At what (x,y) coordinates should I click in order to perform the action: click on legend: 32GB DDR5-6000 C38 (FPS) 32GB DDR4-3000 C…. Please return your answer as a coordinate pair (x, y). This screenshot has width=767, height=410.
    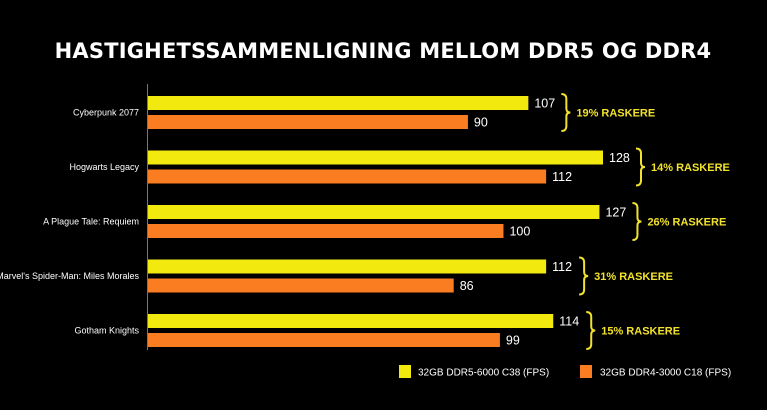
    Looking at the image, I should click on (565, 372).